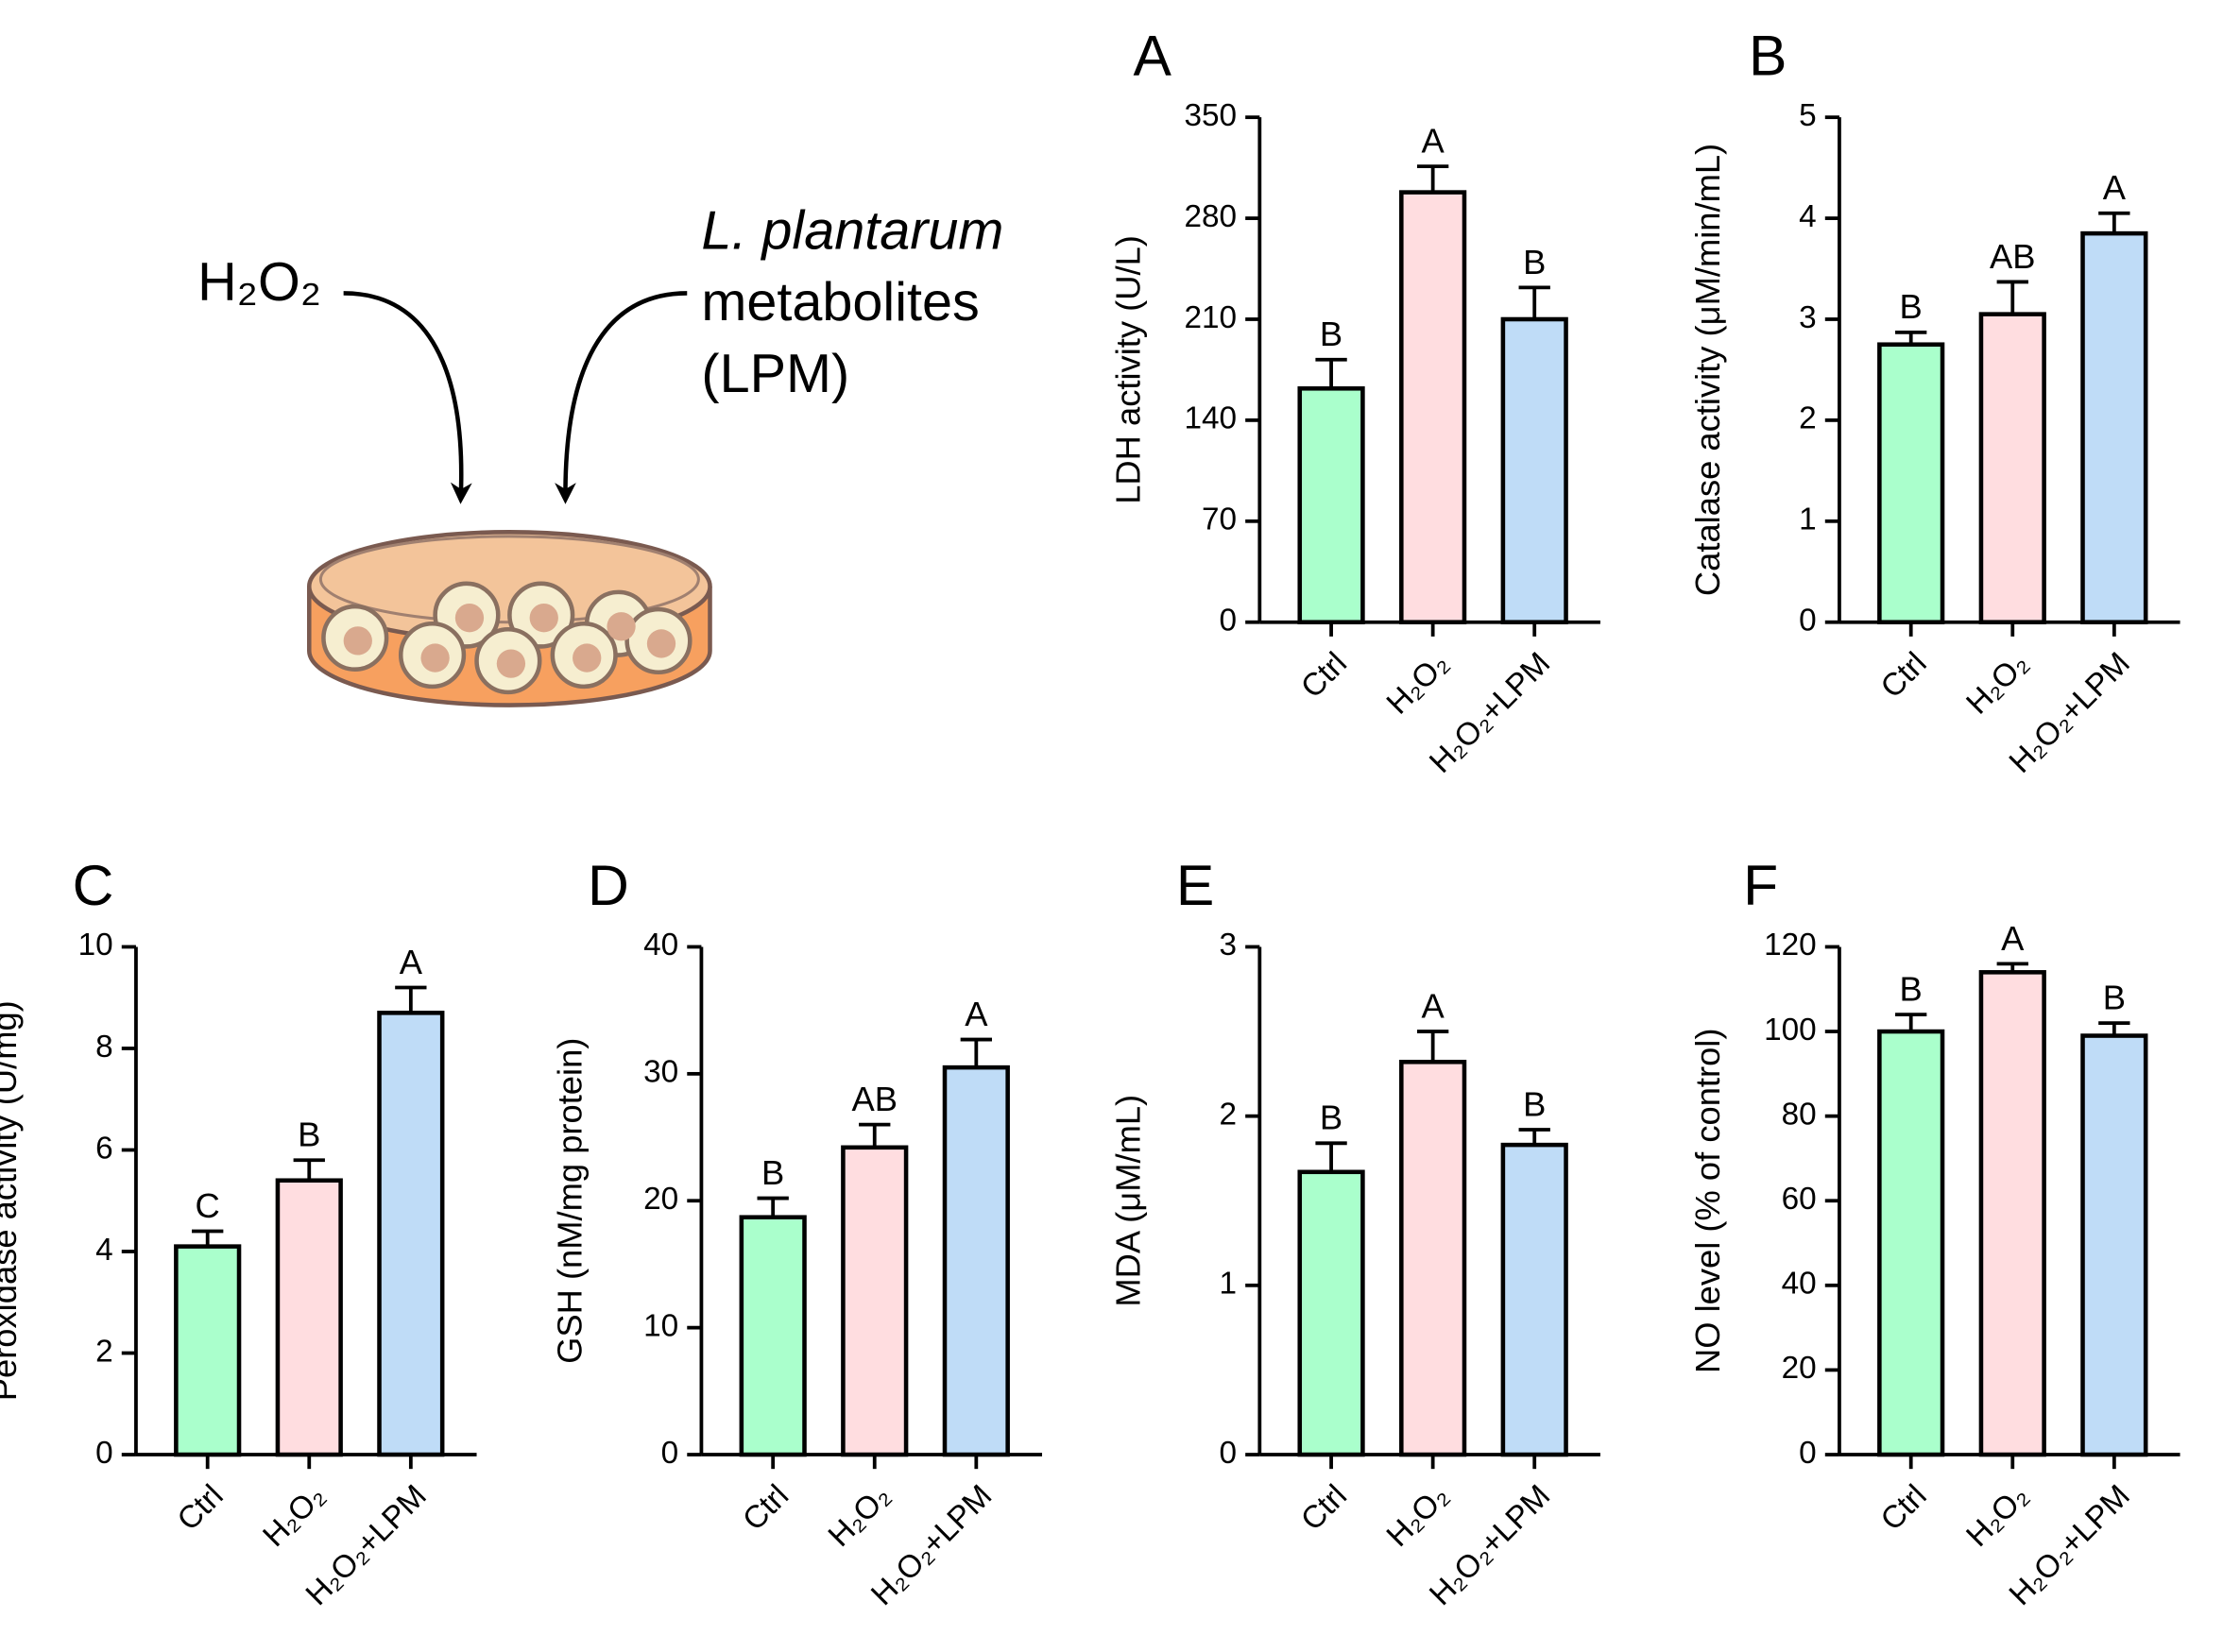  I want to click on y-tick-label: 8, so click(104, 1047).